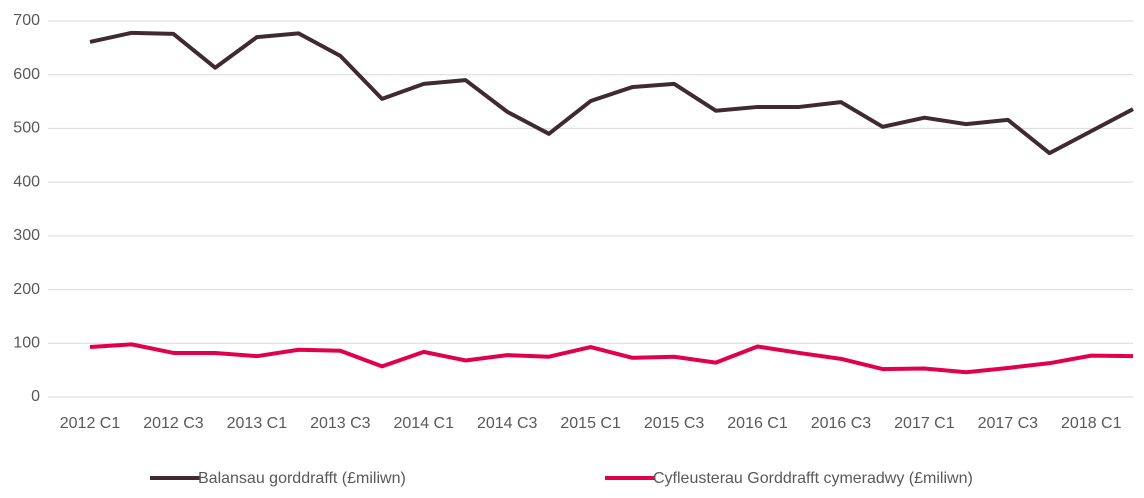 Image resolution: width=1144 pixels, height=498 pixels. I want to click on y-tick-label: 300, so click(26, 235).